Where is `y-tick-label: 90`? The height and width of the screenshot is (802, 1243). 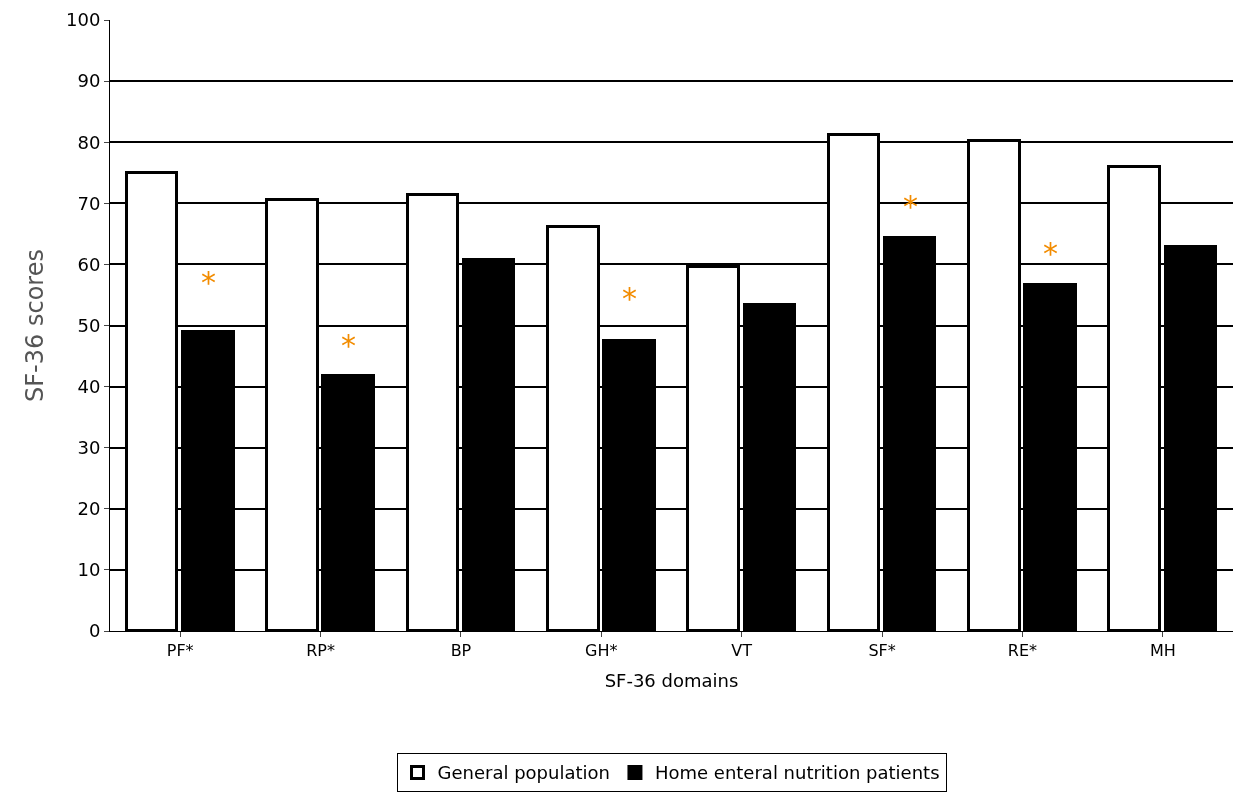
y-tick-label: 90 is located at coordinates (89, 81).